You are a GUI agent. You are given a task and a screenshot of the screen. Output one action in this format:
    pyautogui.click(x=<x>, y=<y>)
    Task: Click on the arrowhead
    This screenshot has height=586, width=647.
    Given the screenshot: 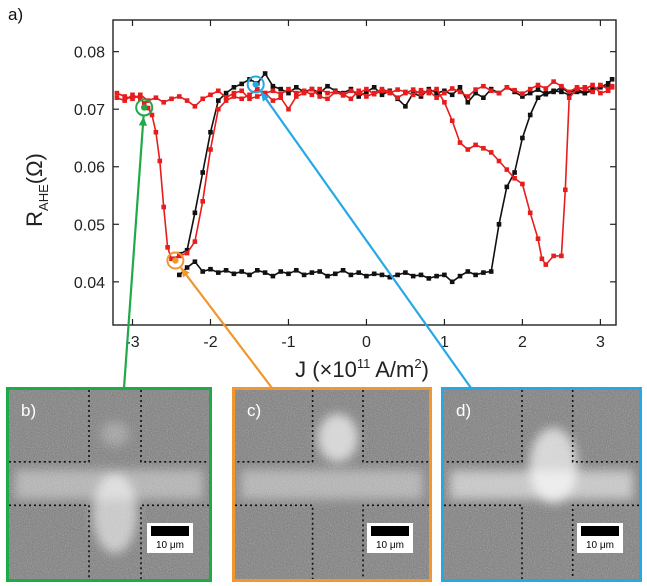 What is the action you would take?
    pyautogui.click(x=185, y=272)
    